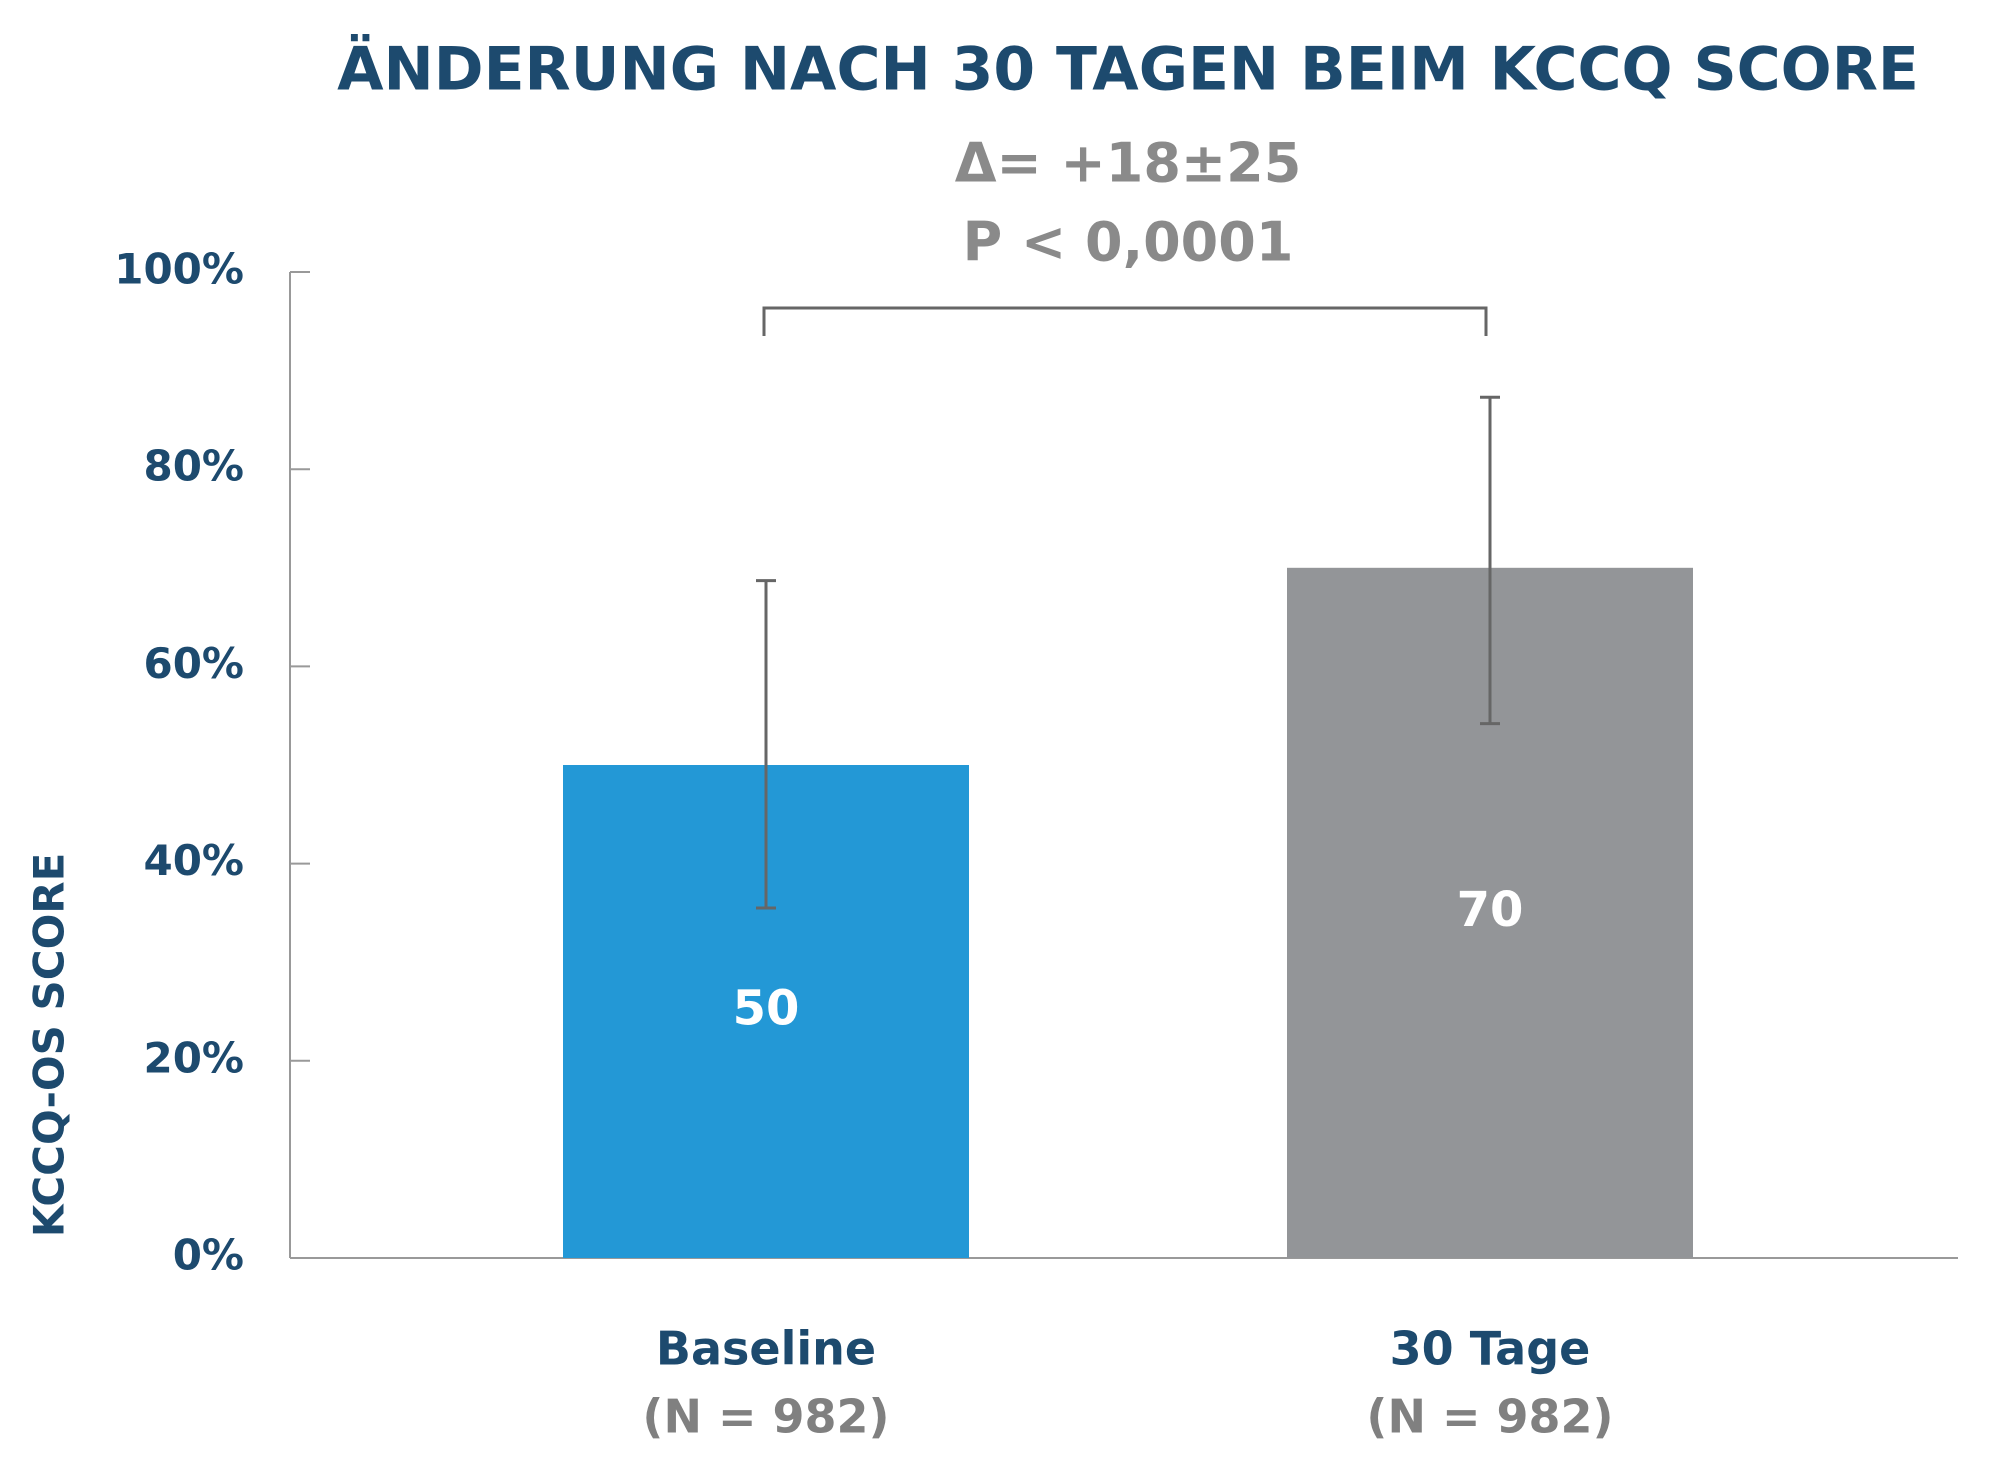 The height and width of the screenshot is (1484, 2000). What do you see at coordinates (193, 1057) in the screenshot?
I see `y-tick-label: 20%` at bounding box center [193, 1057].